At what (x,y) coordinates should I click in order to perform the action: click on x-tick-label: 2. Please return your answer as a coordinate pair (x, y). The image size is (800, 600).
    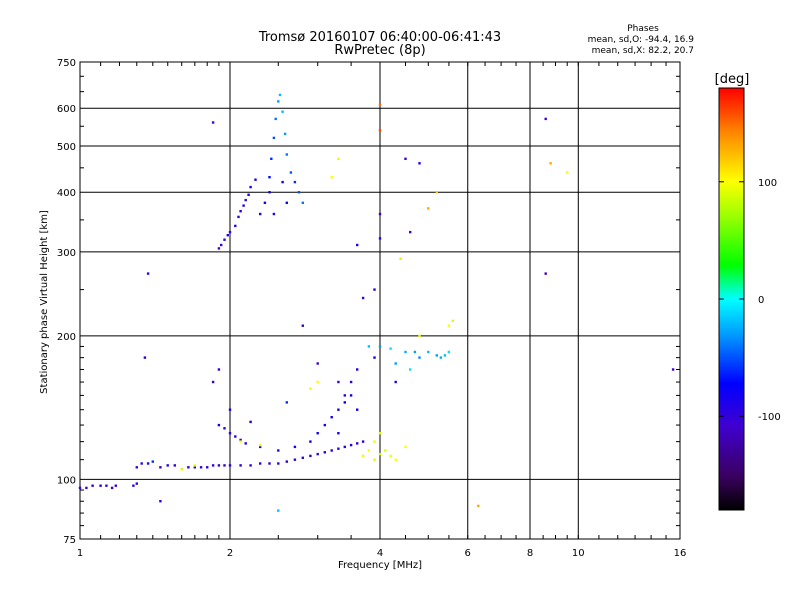
    Looking at the image, I should click on (230, 553).